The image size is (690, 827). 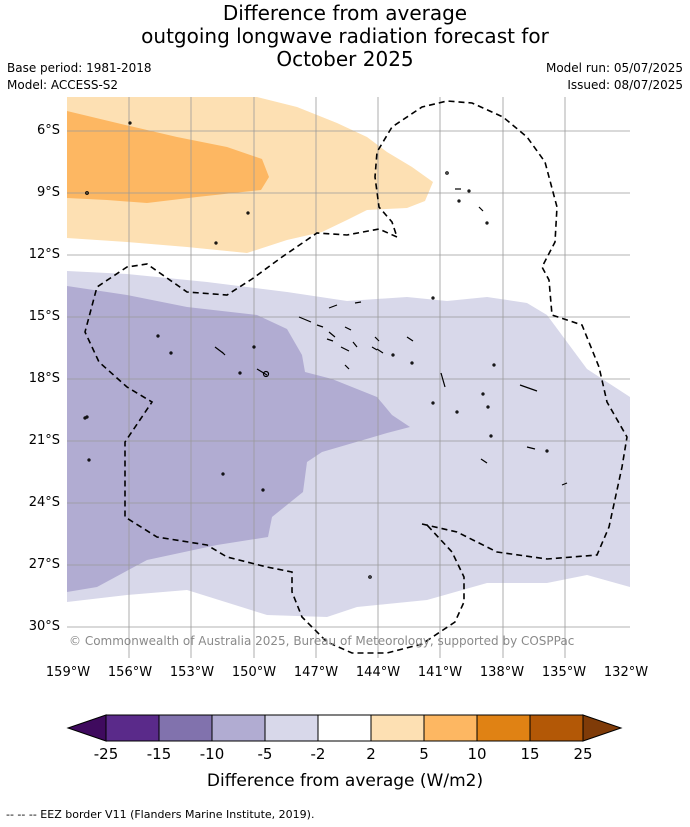 What do you see at coordinates (63, 85) in the screenshot?
I see `model-text: Model: ACCESS-S2` at bounding box center [63, 85].